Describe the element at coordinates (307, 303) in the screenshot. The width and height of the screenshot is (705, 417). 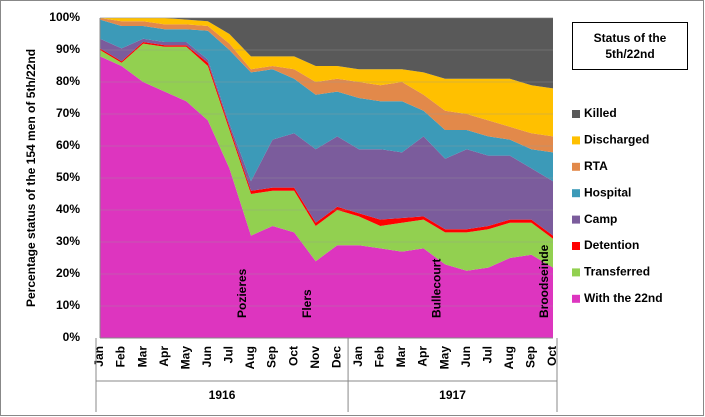
I see `annotation: Flers` at that location.